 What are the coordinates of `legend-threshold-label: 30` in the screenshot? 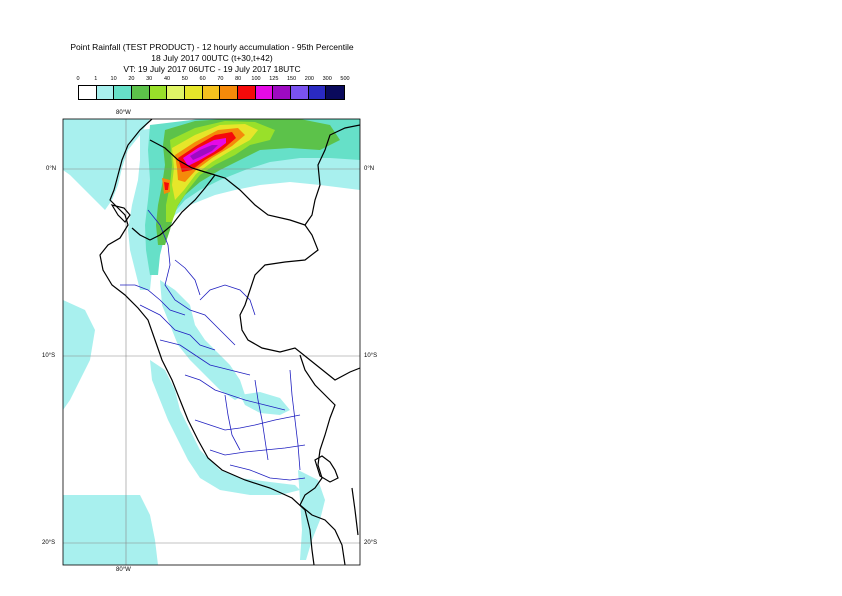 It's located at (149, 79).